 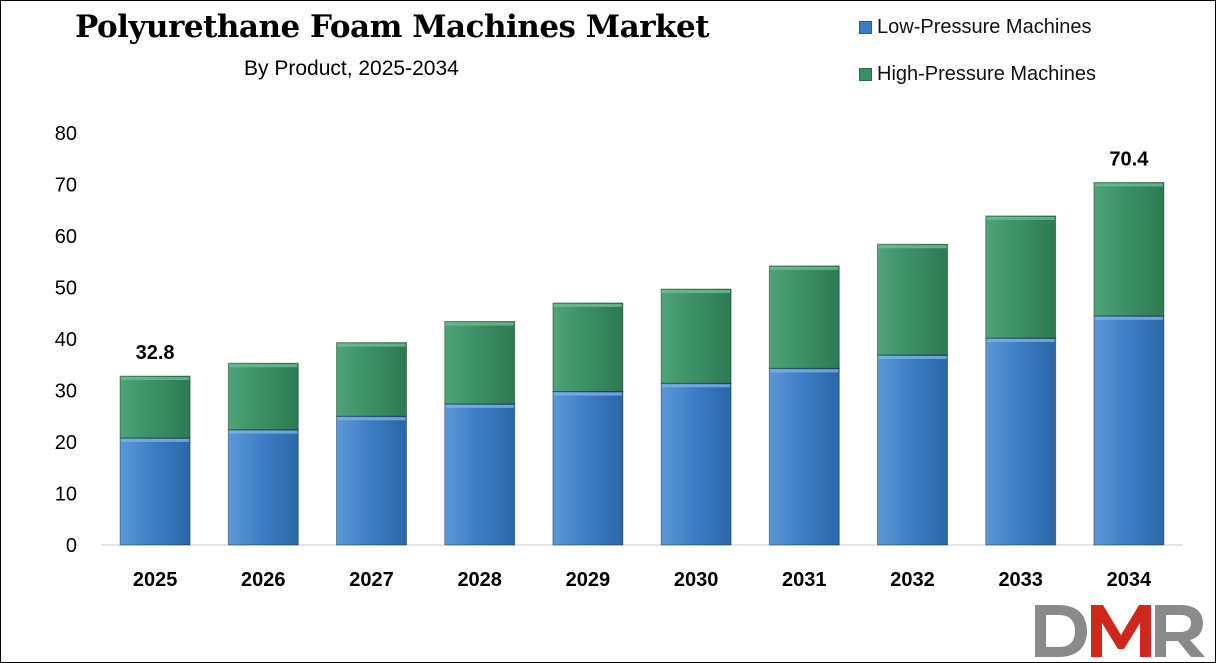 I want to click on bar-segment-high-pressure-2033, so click(x=1021, y=277).